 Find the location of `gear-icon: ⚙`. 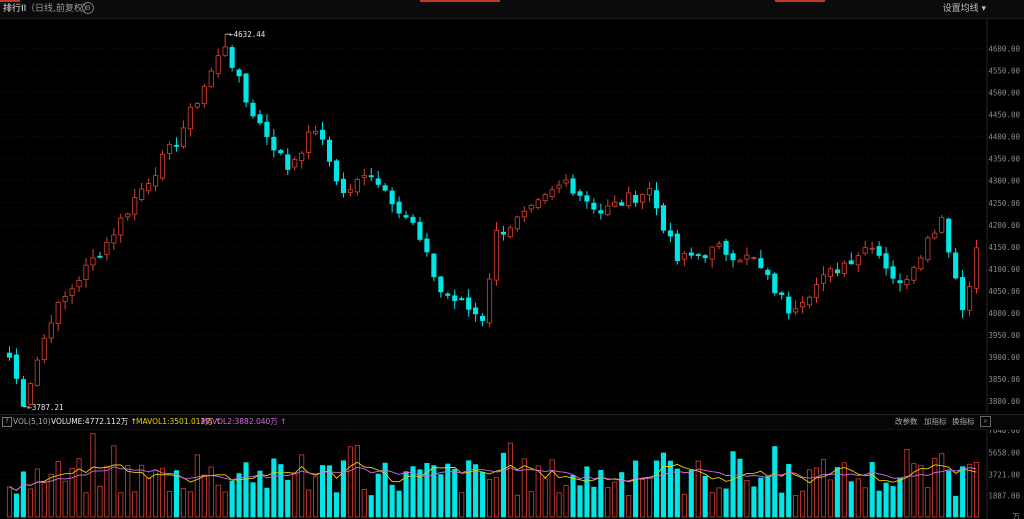

gear-icon: ⚙ is located at coordinates (88, 8).